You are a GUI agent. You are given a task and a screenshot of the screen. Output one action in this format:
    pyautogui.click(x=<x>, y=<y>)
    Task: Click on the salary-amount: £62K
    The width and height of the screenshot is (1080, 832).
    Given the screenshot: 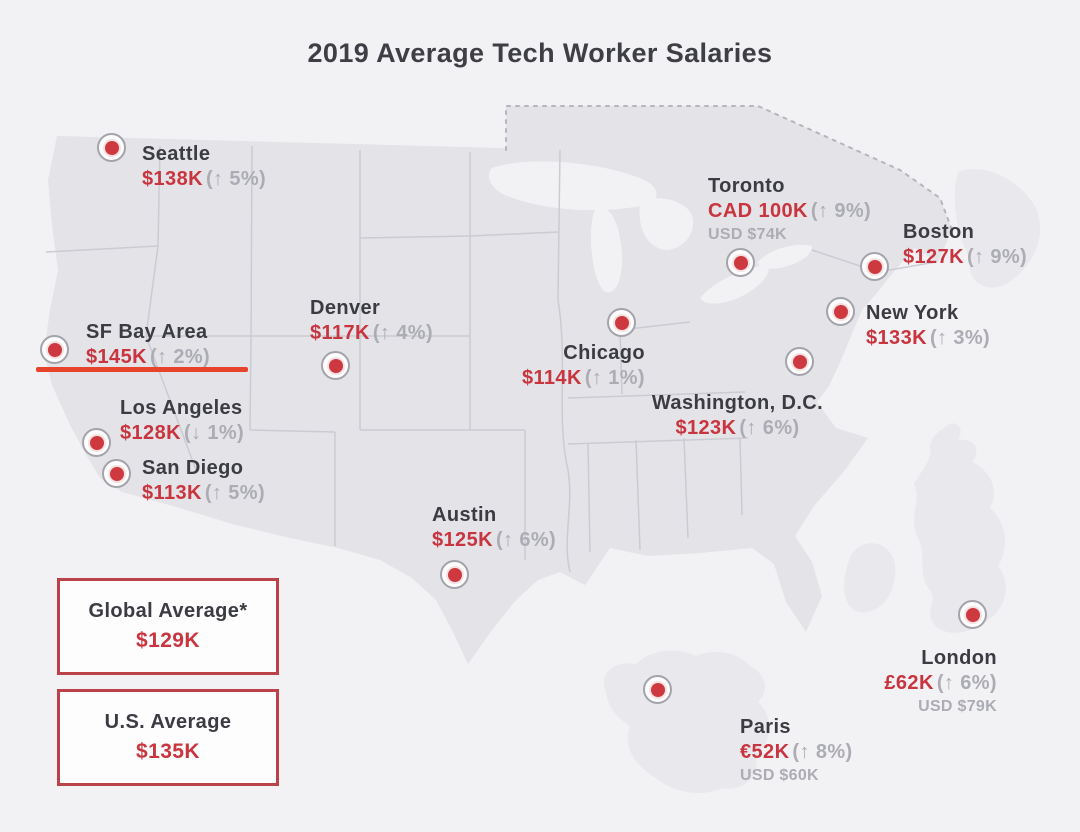 What is the action you would take?
    pyautogui.click(x=909, y=682)
    